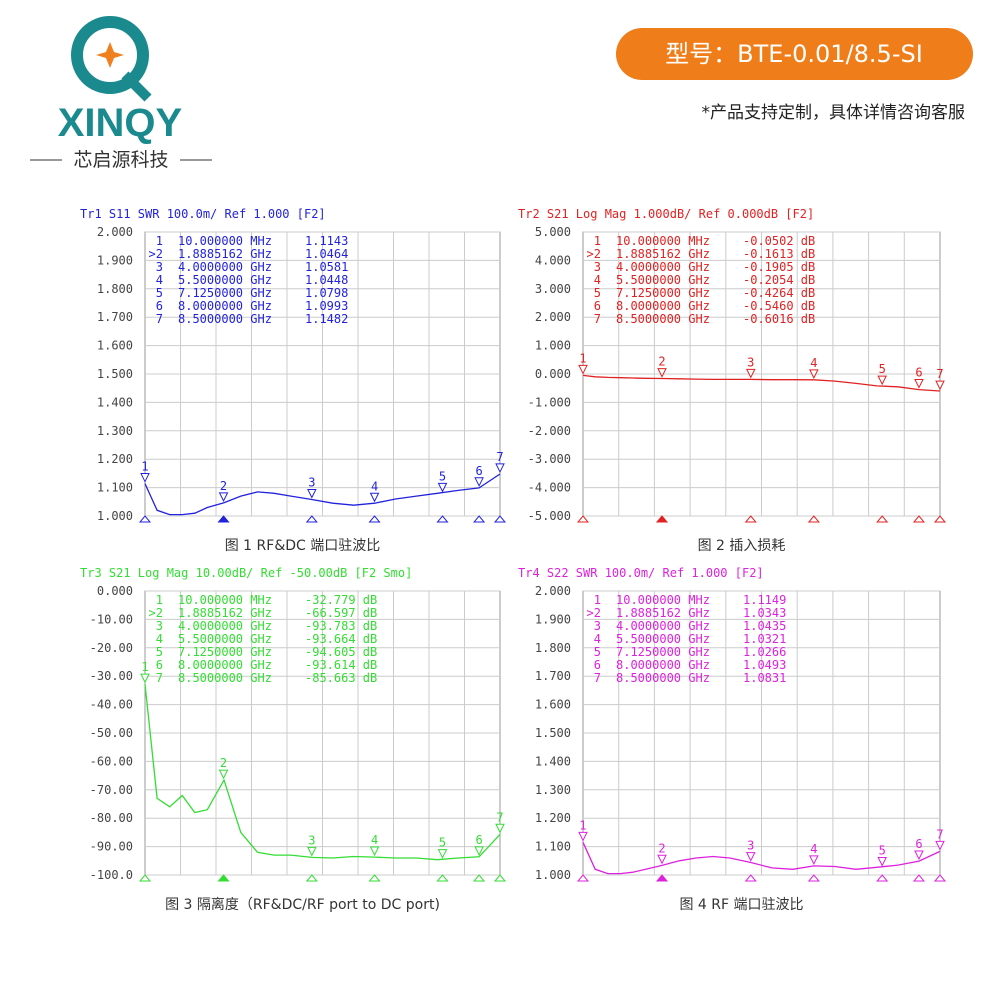 Image resolution: width=1000 pixels, height=1000 pixels. Describe the element at coordinates (641, 573) in the screenshot. I see `chart-title: Tr4 S22 SWR 100.0m/ Ref 1.000 [F2]` at that location.